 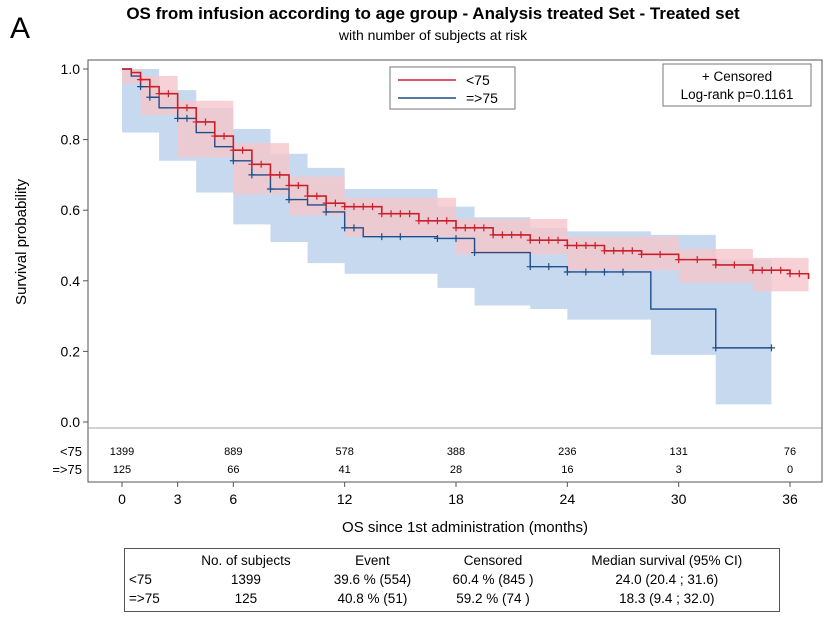 What do you see at coordinates (144, 598) in the screenshot?
I see `summary-cell: =>75` at bounding box center [144, 598].